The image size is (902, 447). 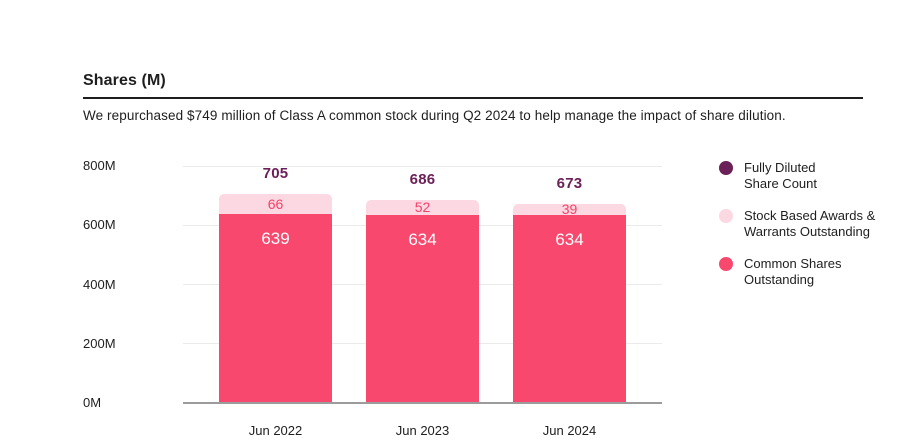 I want to click on legend-item: Fully Diluted Share Count, so click(x=797, y=175).